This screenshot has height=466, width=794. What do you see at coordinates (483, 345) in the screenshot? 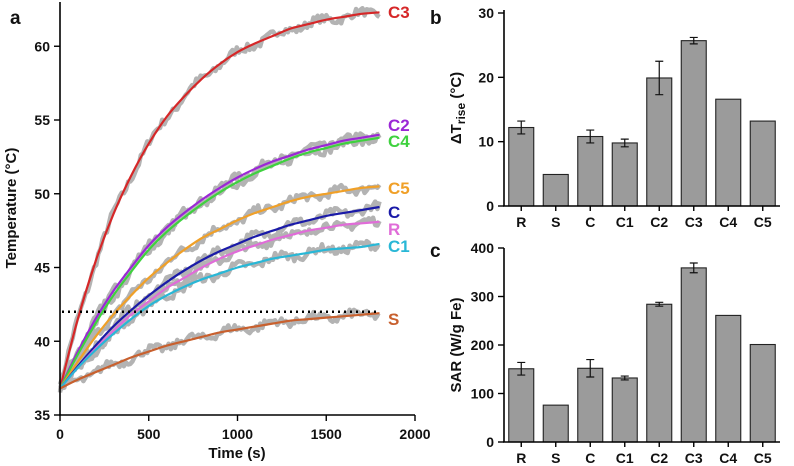
I see `panel-c-y-tick-label: 200` at bounding box center [483, 345].